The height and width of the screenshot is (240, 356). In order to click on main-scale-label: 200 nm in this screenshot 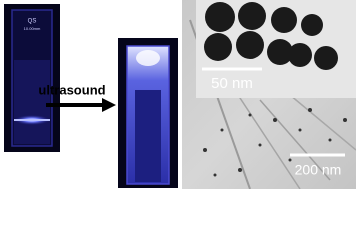, I will do `click(318, 170)`.